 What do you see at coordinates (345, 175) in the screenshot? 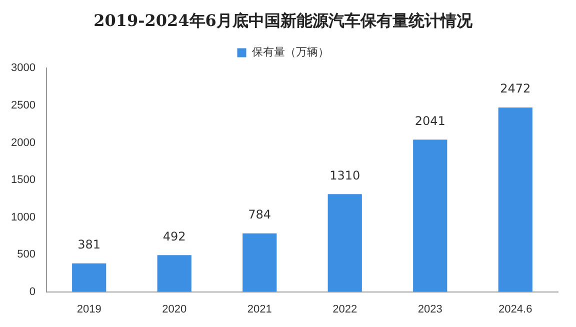
I see `data-label: 1310` at bounding box center [345, 175].